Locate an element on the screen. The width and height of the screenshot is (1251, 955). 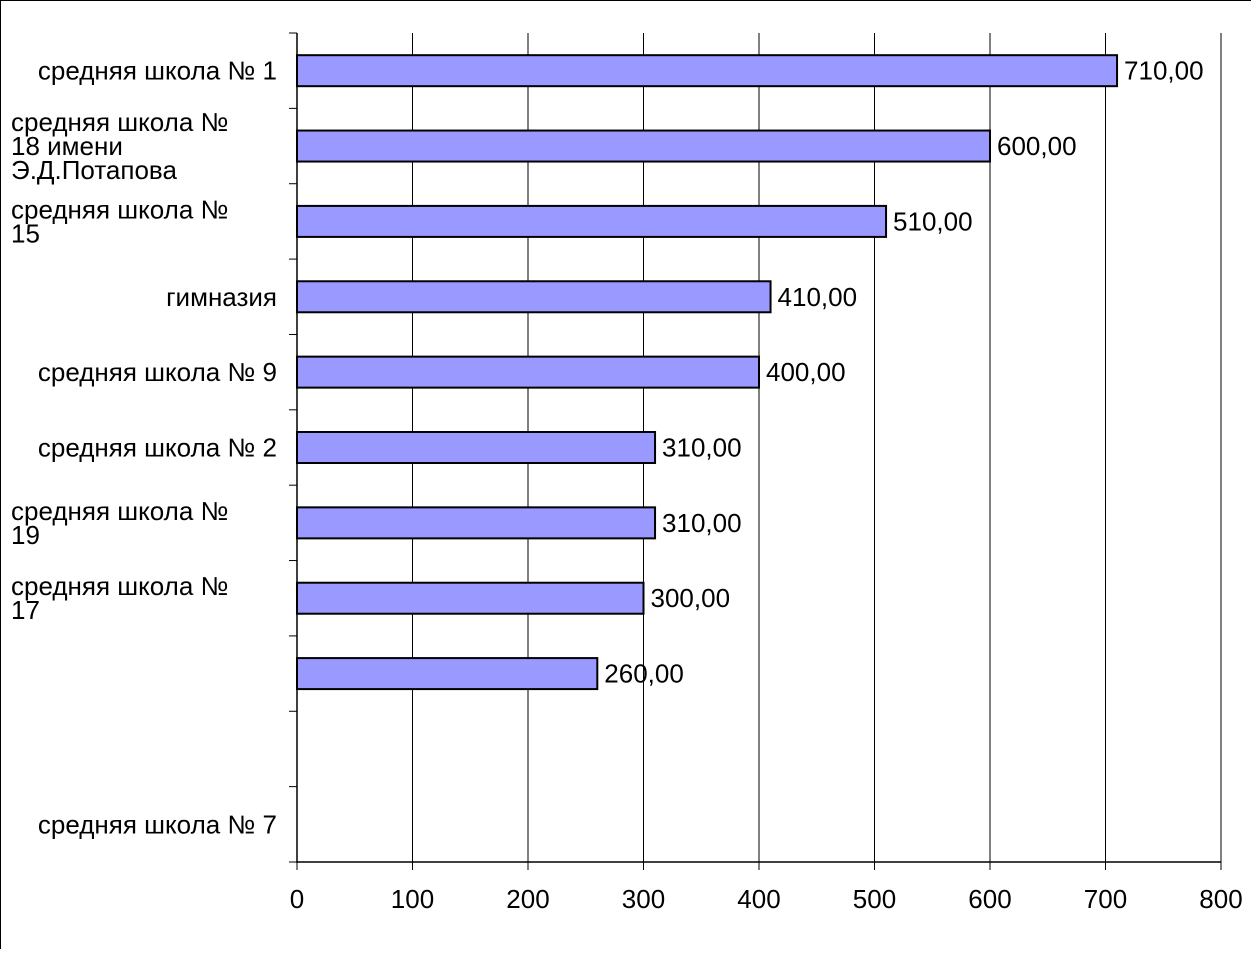
category-label: средняя школа № 17 is located at coordinates (119, 598).